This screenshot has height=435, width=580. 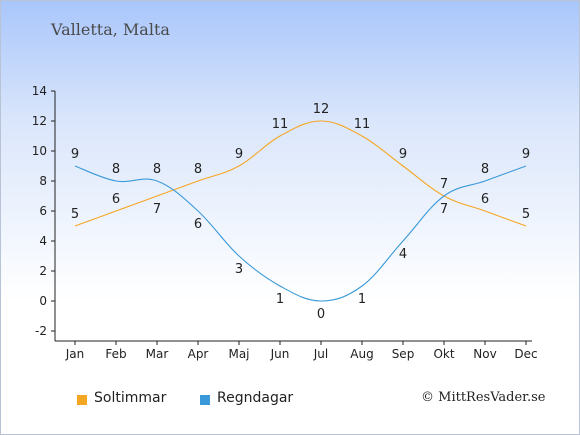 What do you see at coordinates (255, 398) in the screenshot?
I see `legend-label-rain: Regndagar` at bounding box center [255, 398].